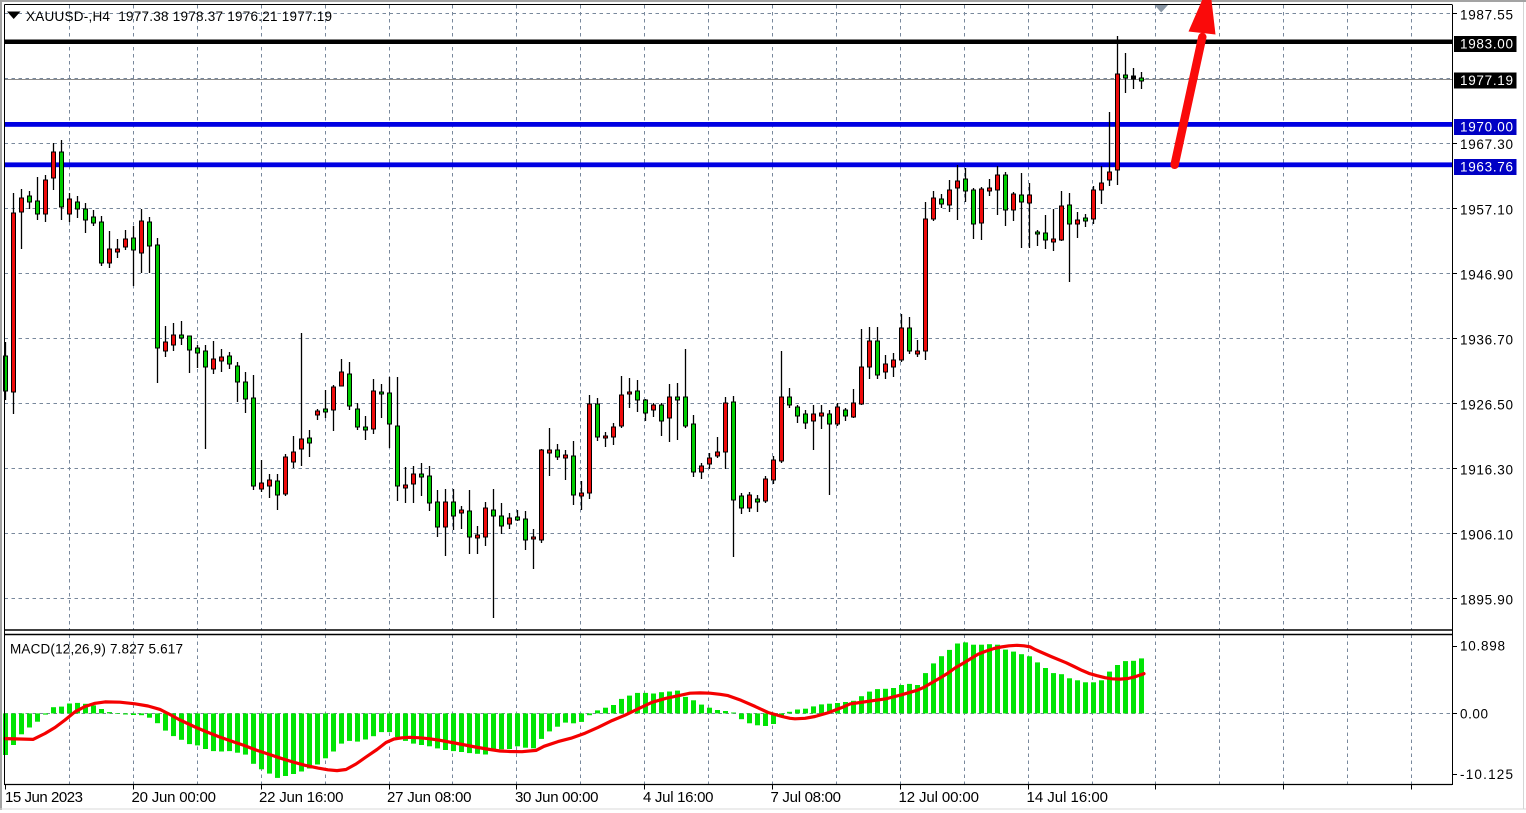 This screenshot has width=1526, height=813. I want to click on svg-text: 1977.19, so click(1486, 80).